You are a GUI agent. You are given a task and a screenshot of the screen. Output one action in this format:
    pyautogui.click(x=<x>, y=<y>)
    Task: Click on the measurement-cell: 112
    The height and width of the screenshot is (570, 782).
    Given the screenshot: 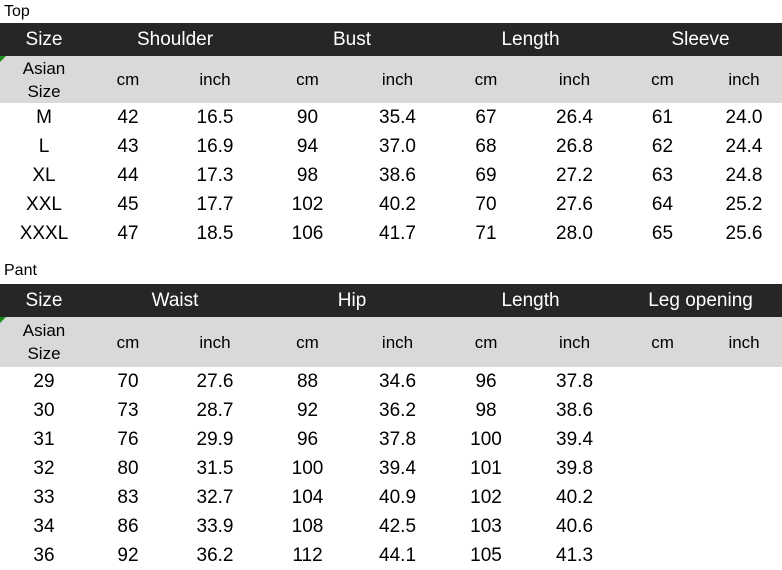 What is the action you would take?
    pyautogui.click(x=307, y=555)
    